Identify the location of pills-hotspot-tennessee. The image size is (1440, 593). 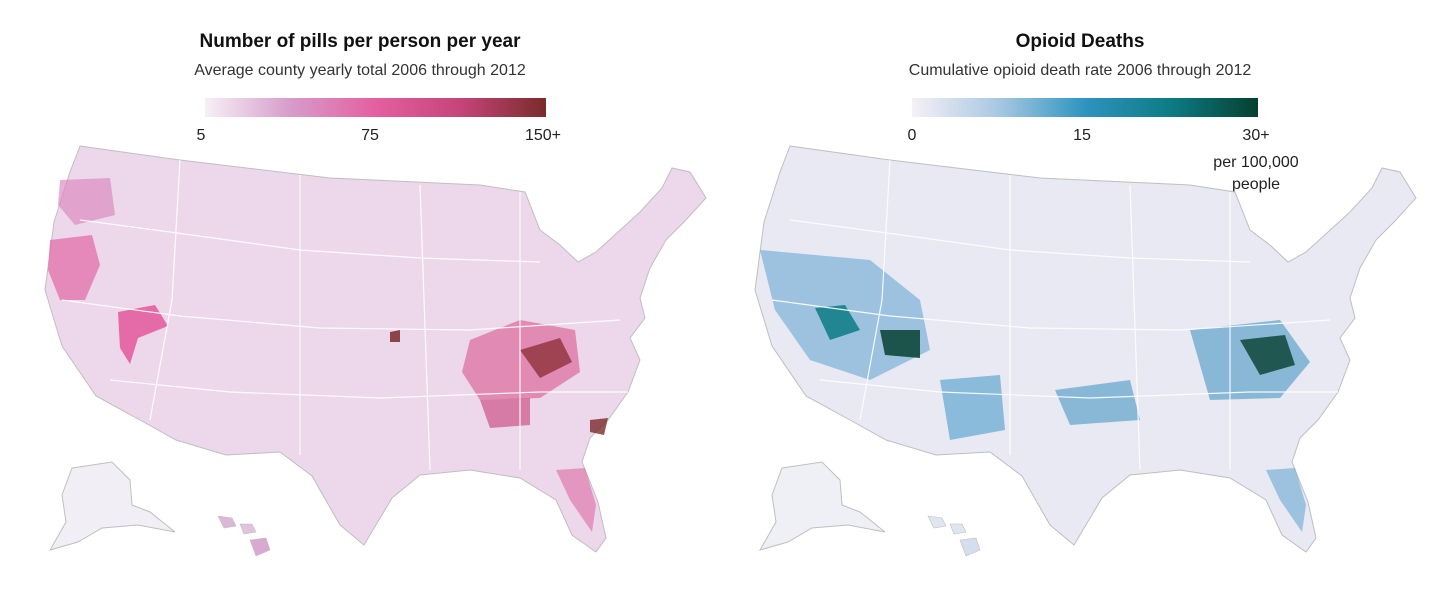
(505, 413).